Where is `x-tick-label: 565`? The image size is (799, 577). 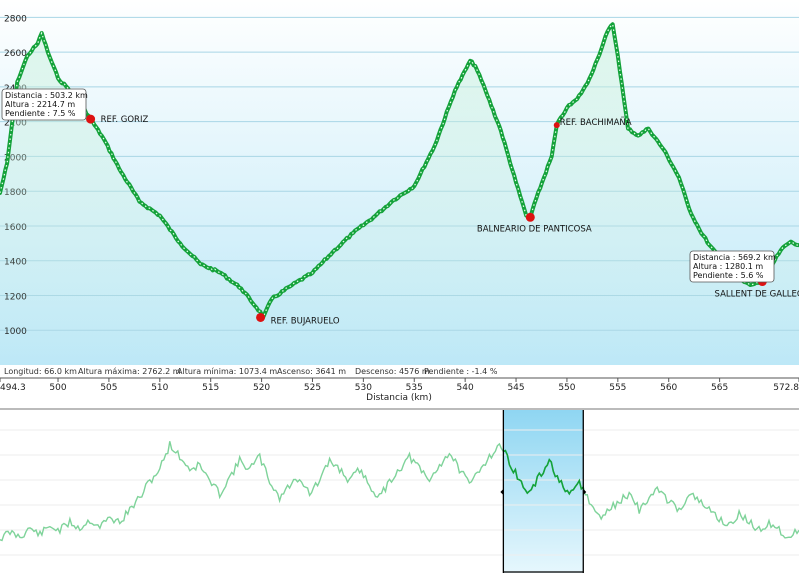
x-tick-label: 565 is located at coordinates (719, 388).